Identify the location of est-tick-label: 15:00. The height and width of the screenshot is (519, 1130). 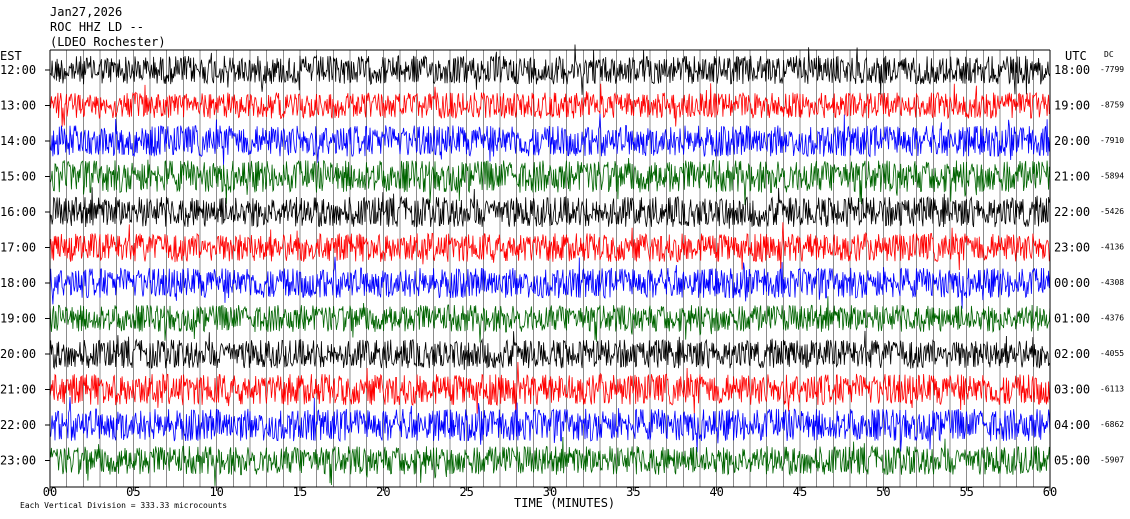
(18, 177).